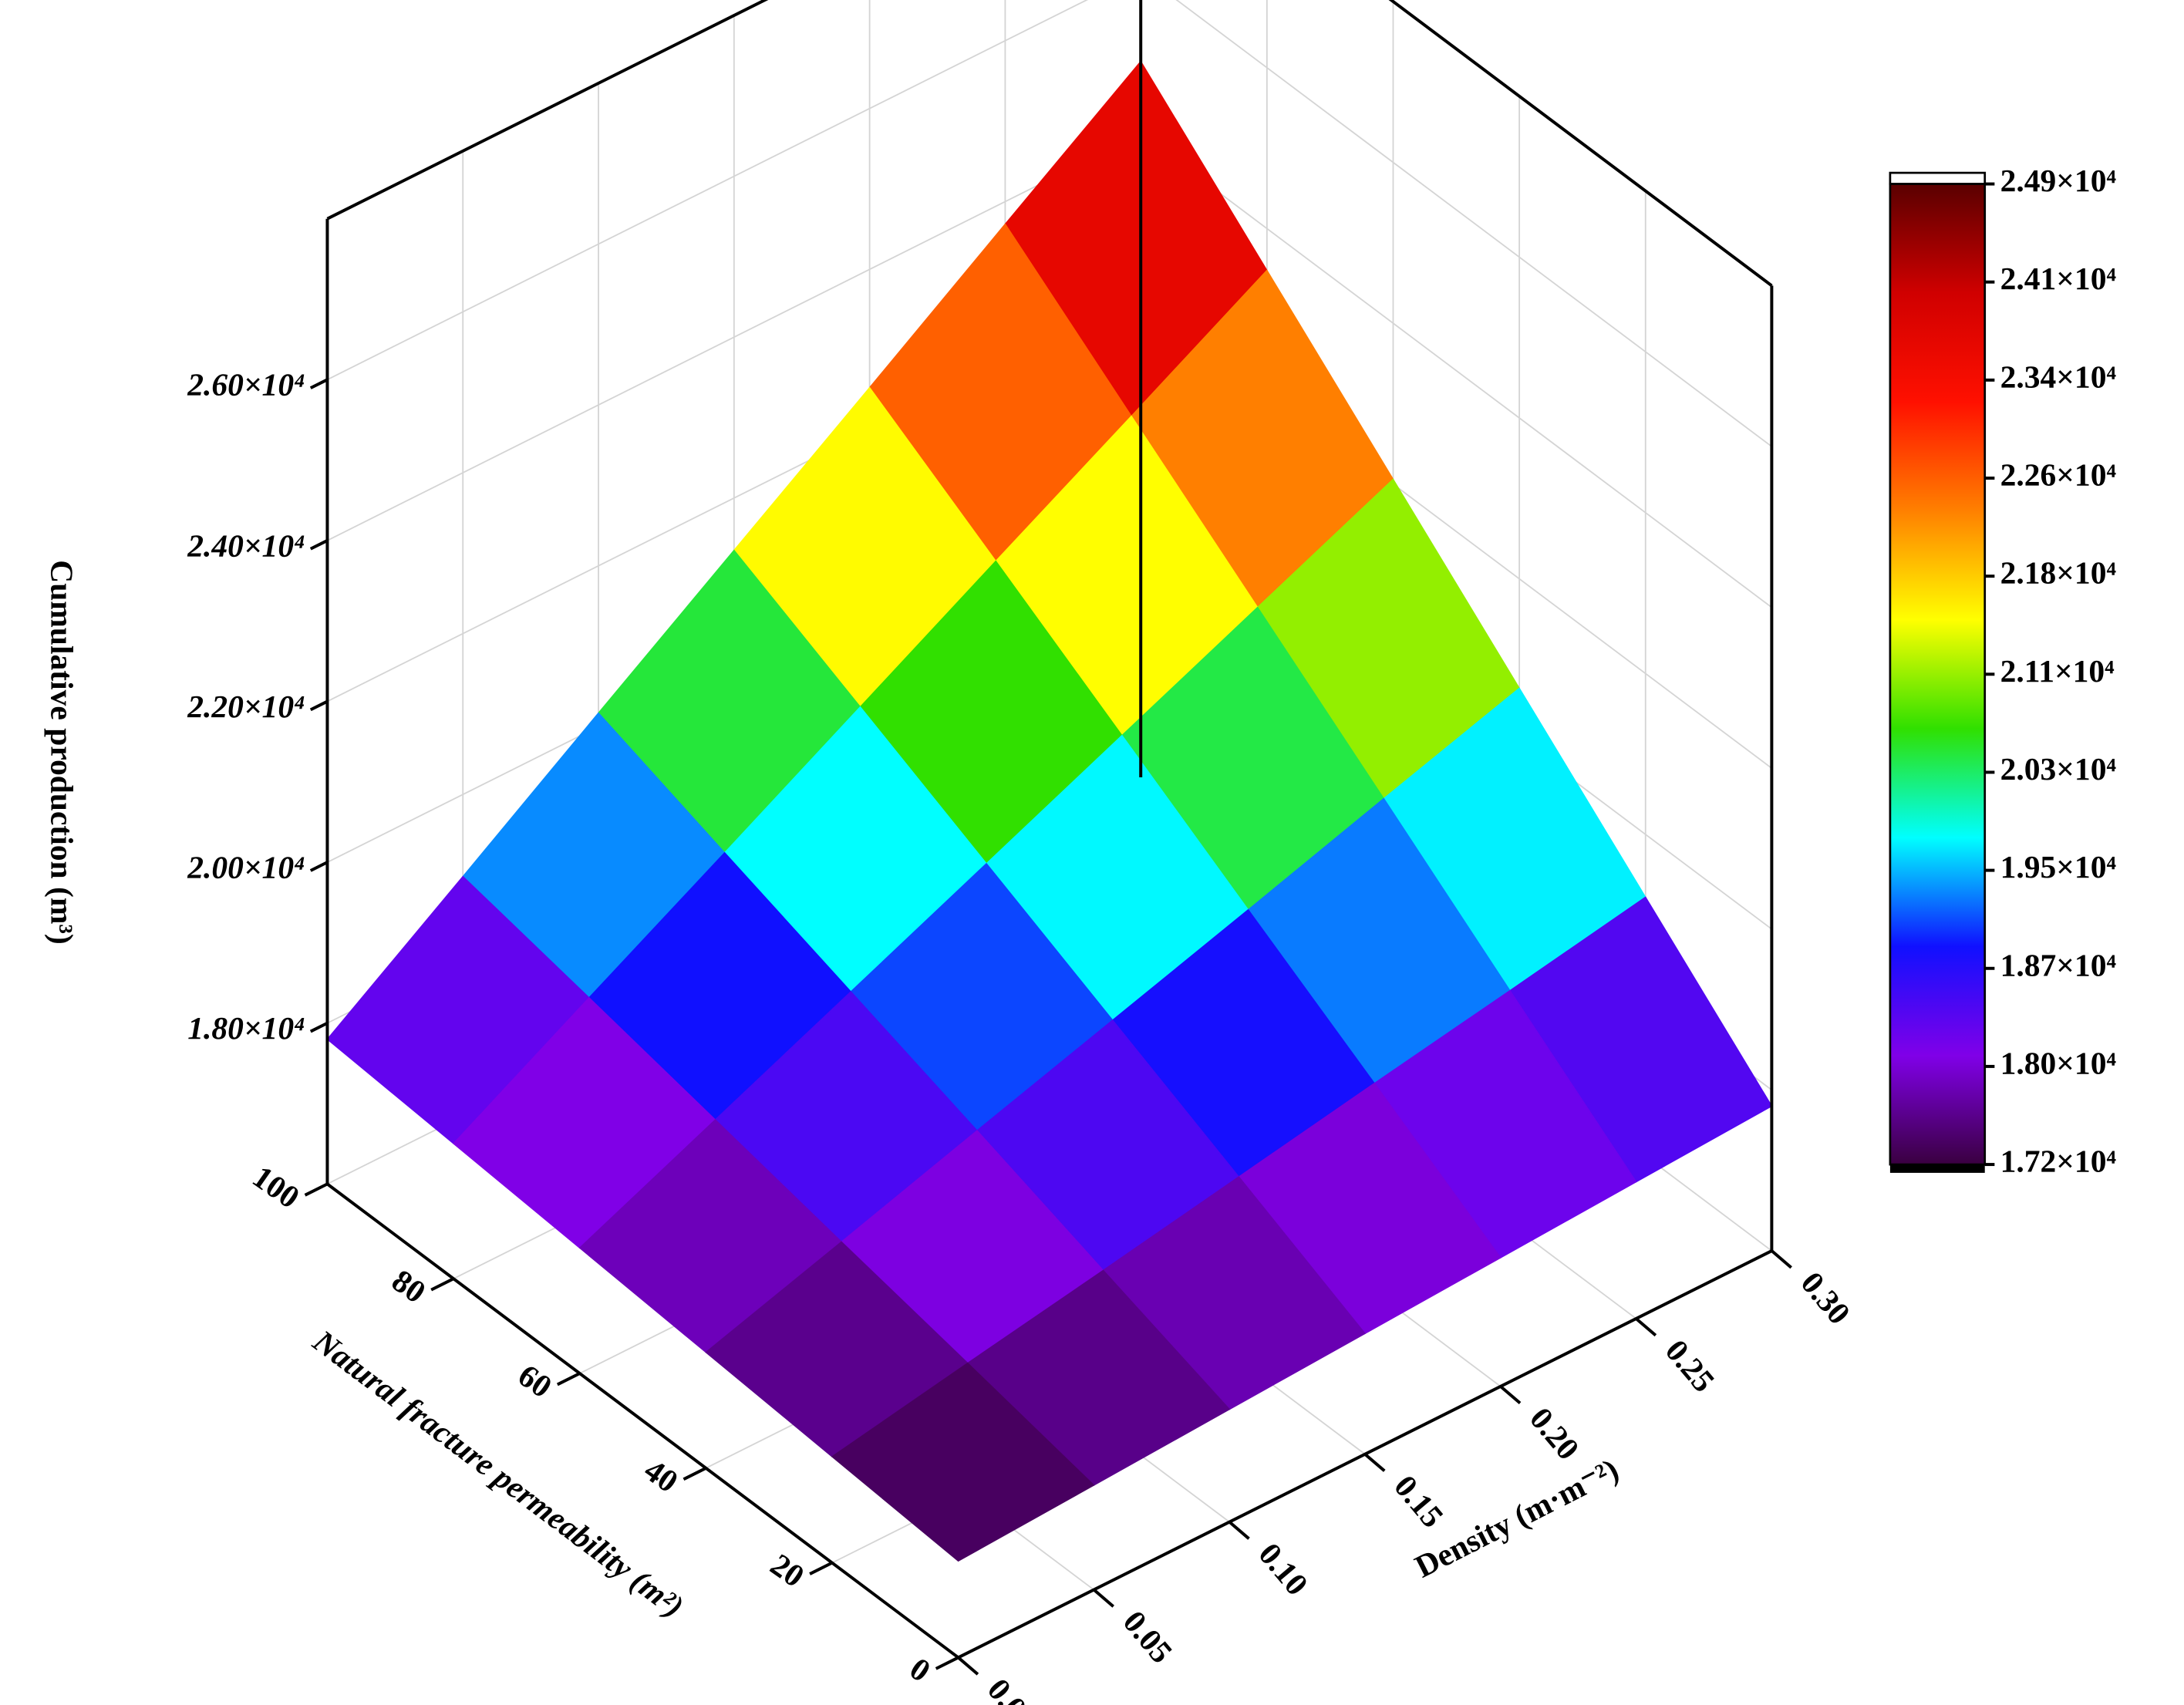  Describe the element at coordinates (246, 868) in the screenshot. I see `z-tick-label: 2.00×10⁴` at that location.